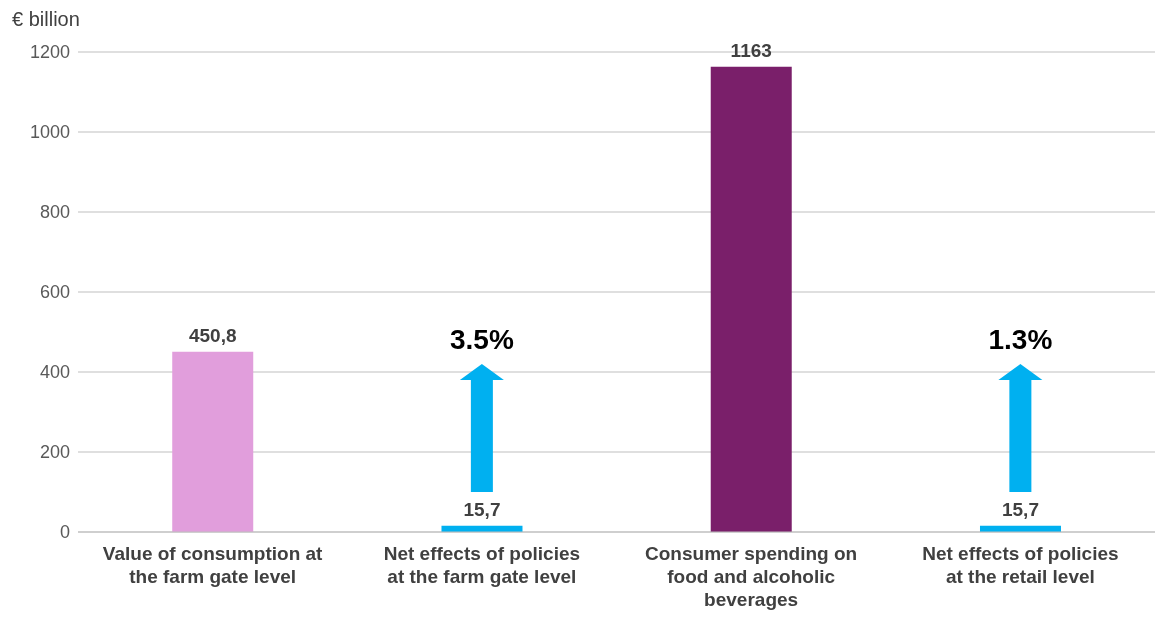  I want to click on y-tick-label: 0, so click(64, 532).